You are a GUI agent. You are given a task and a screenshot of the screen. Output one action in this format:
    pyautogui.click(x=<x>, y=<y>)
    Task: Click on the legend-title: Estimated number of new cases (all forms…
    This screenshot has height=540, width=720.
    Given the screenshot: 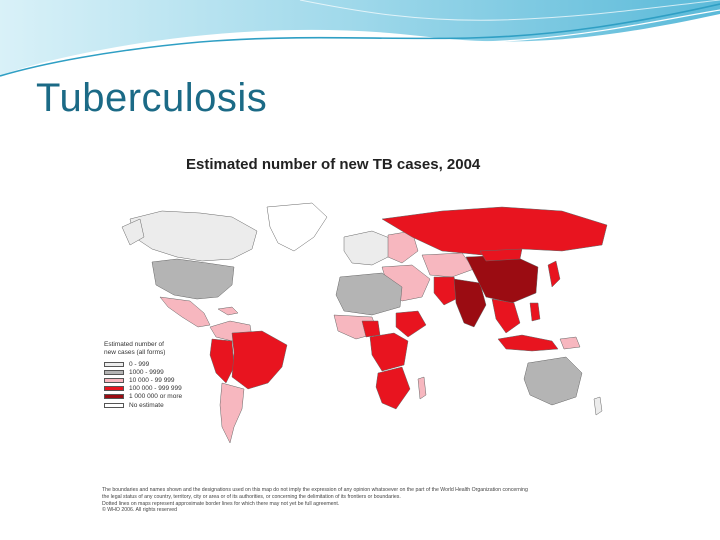 What is the action you would take?
    pyautogui.click(x=169, y=349)
    